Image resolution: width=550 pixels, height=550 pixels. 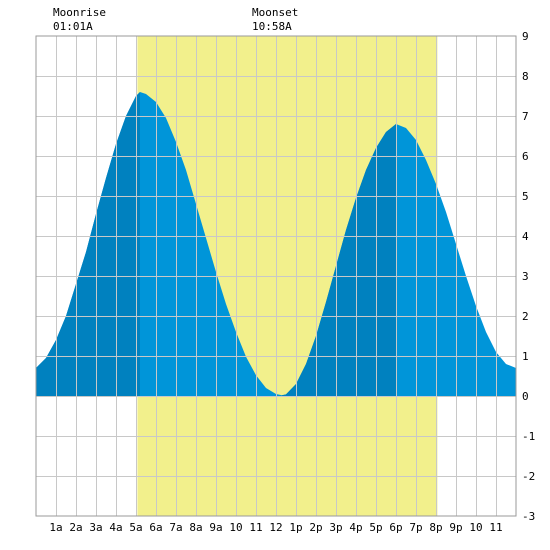 What do you see at coordinates (175, 19) in the screenshot?
I see `moon-annotations: Moonrise 01:01A Moonset 10:58A` at bounding box center [175, 19].